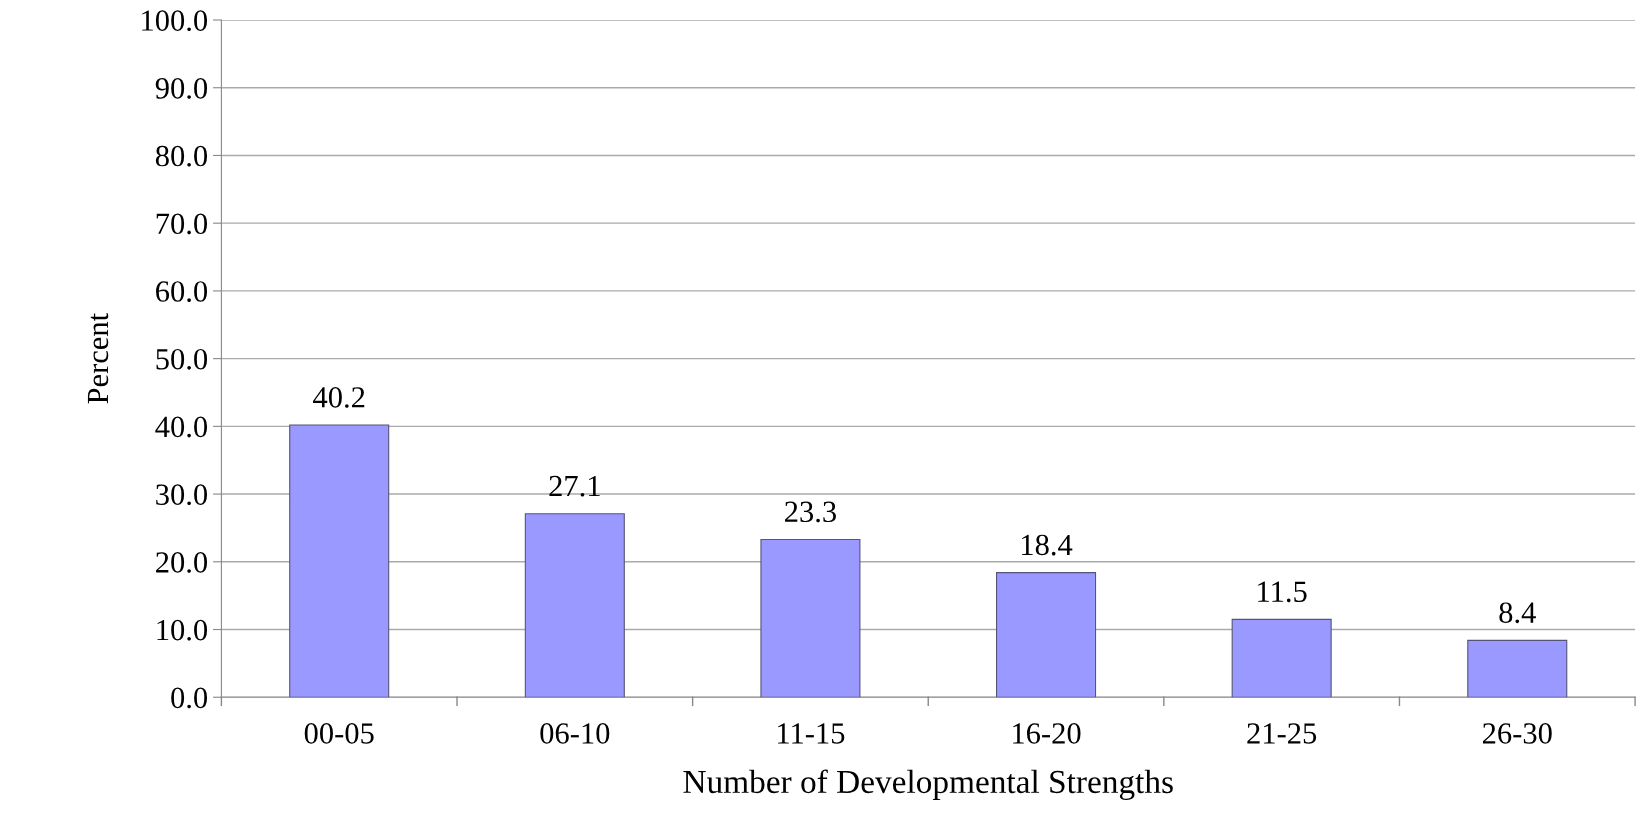 This screenshot has width=1640, height=834. I want to click on x-tick-label: 16-20, so click(1047, 733).